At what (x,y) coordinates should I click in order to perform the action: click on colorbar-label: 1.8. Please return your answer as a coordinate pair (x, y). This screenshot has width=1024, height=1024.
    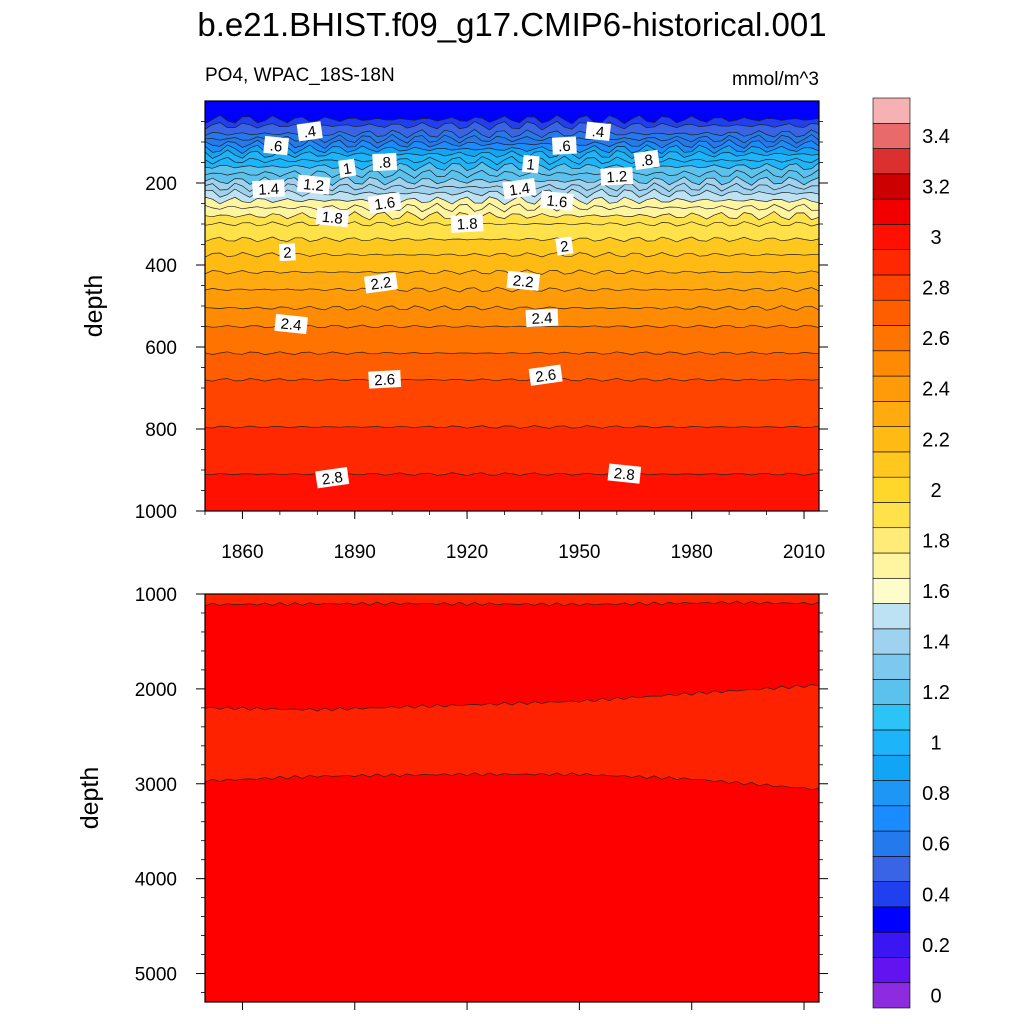
    Looking at the image, I should click on (936, 541).